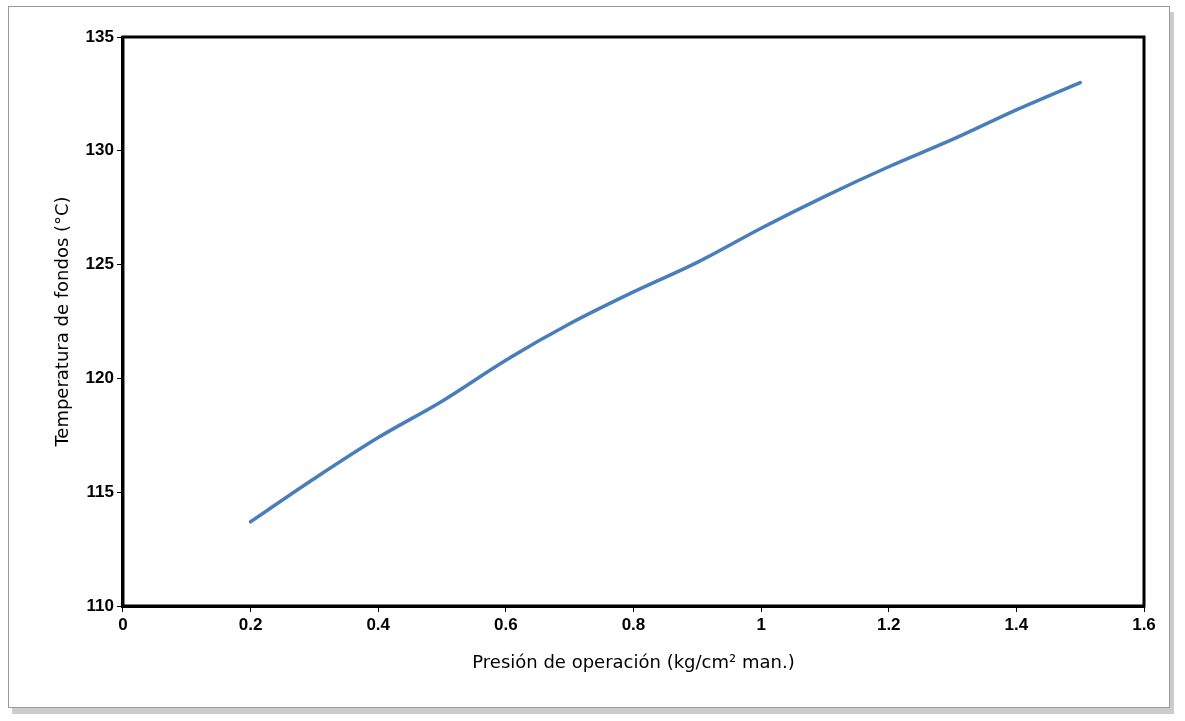  What do you see at coordinates (888, 624) in the screenshot?
I see `x-tick-label: 1.2` at bounding box center [888, 624].